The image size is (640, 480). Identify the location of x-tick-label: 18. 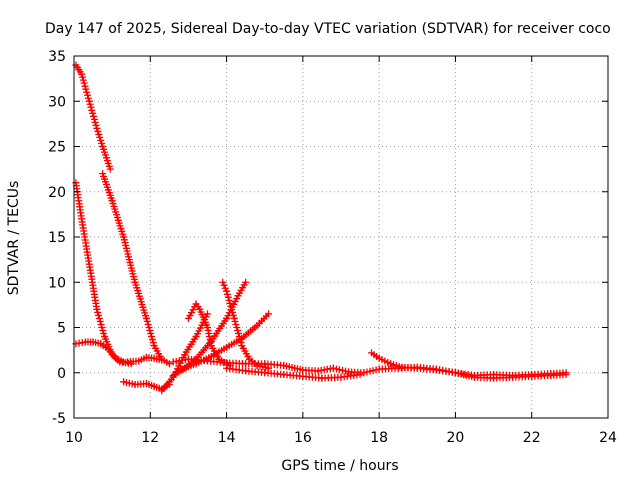
(379, 438).